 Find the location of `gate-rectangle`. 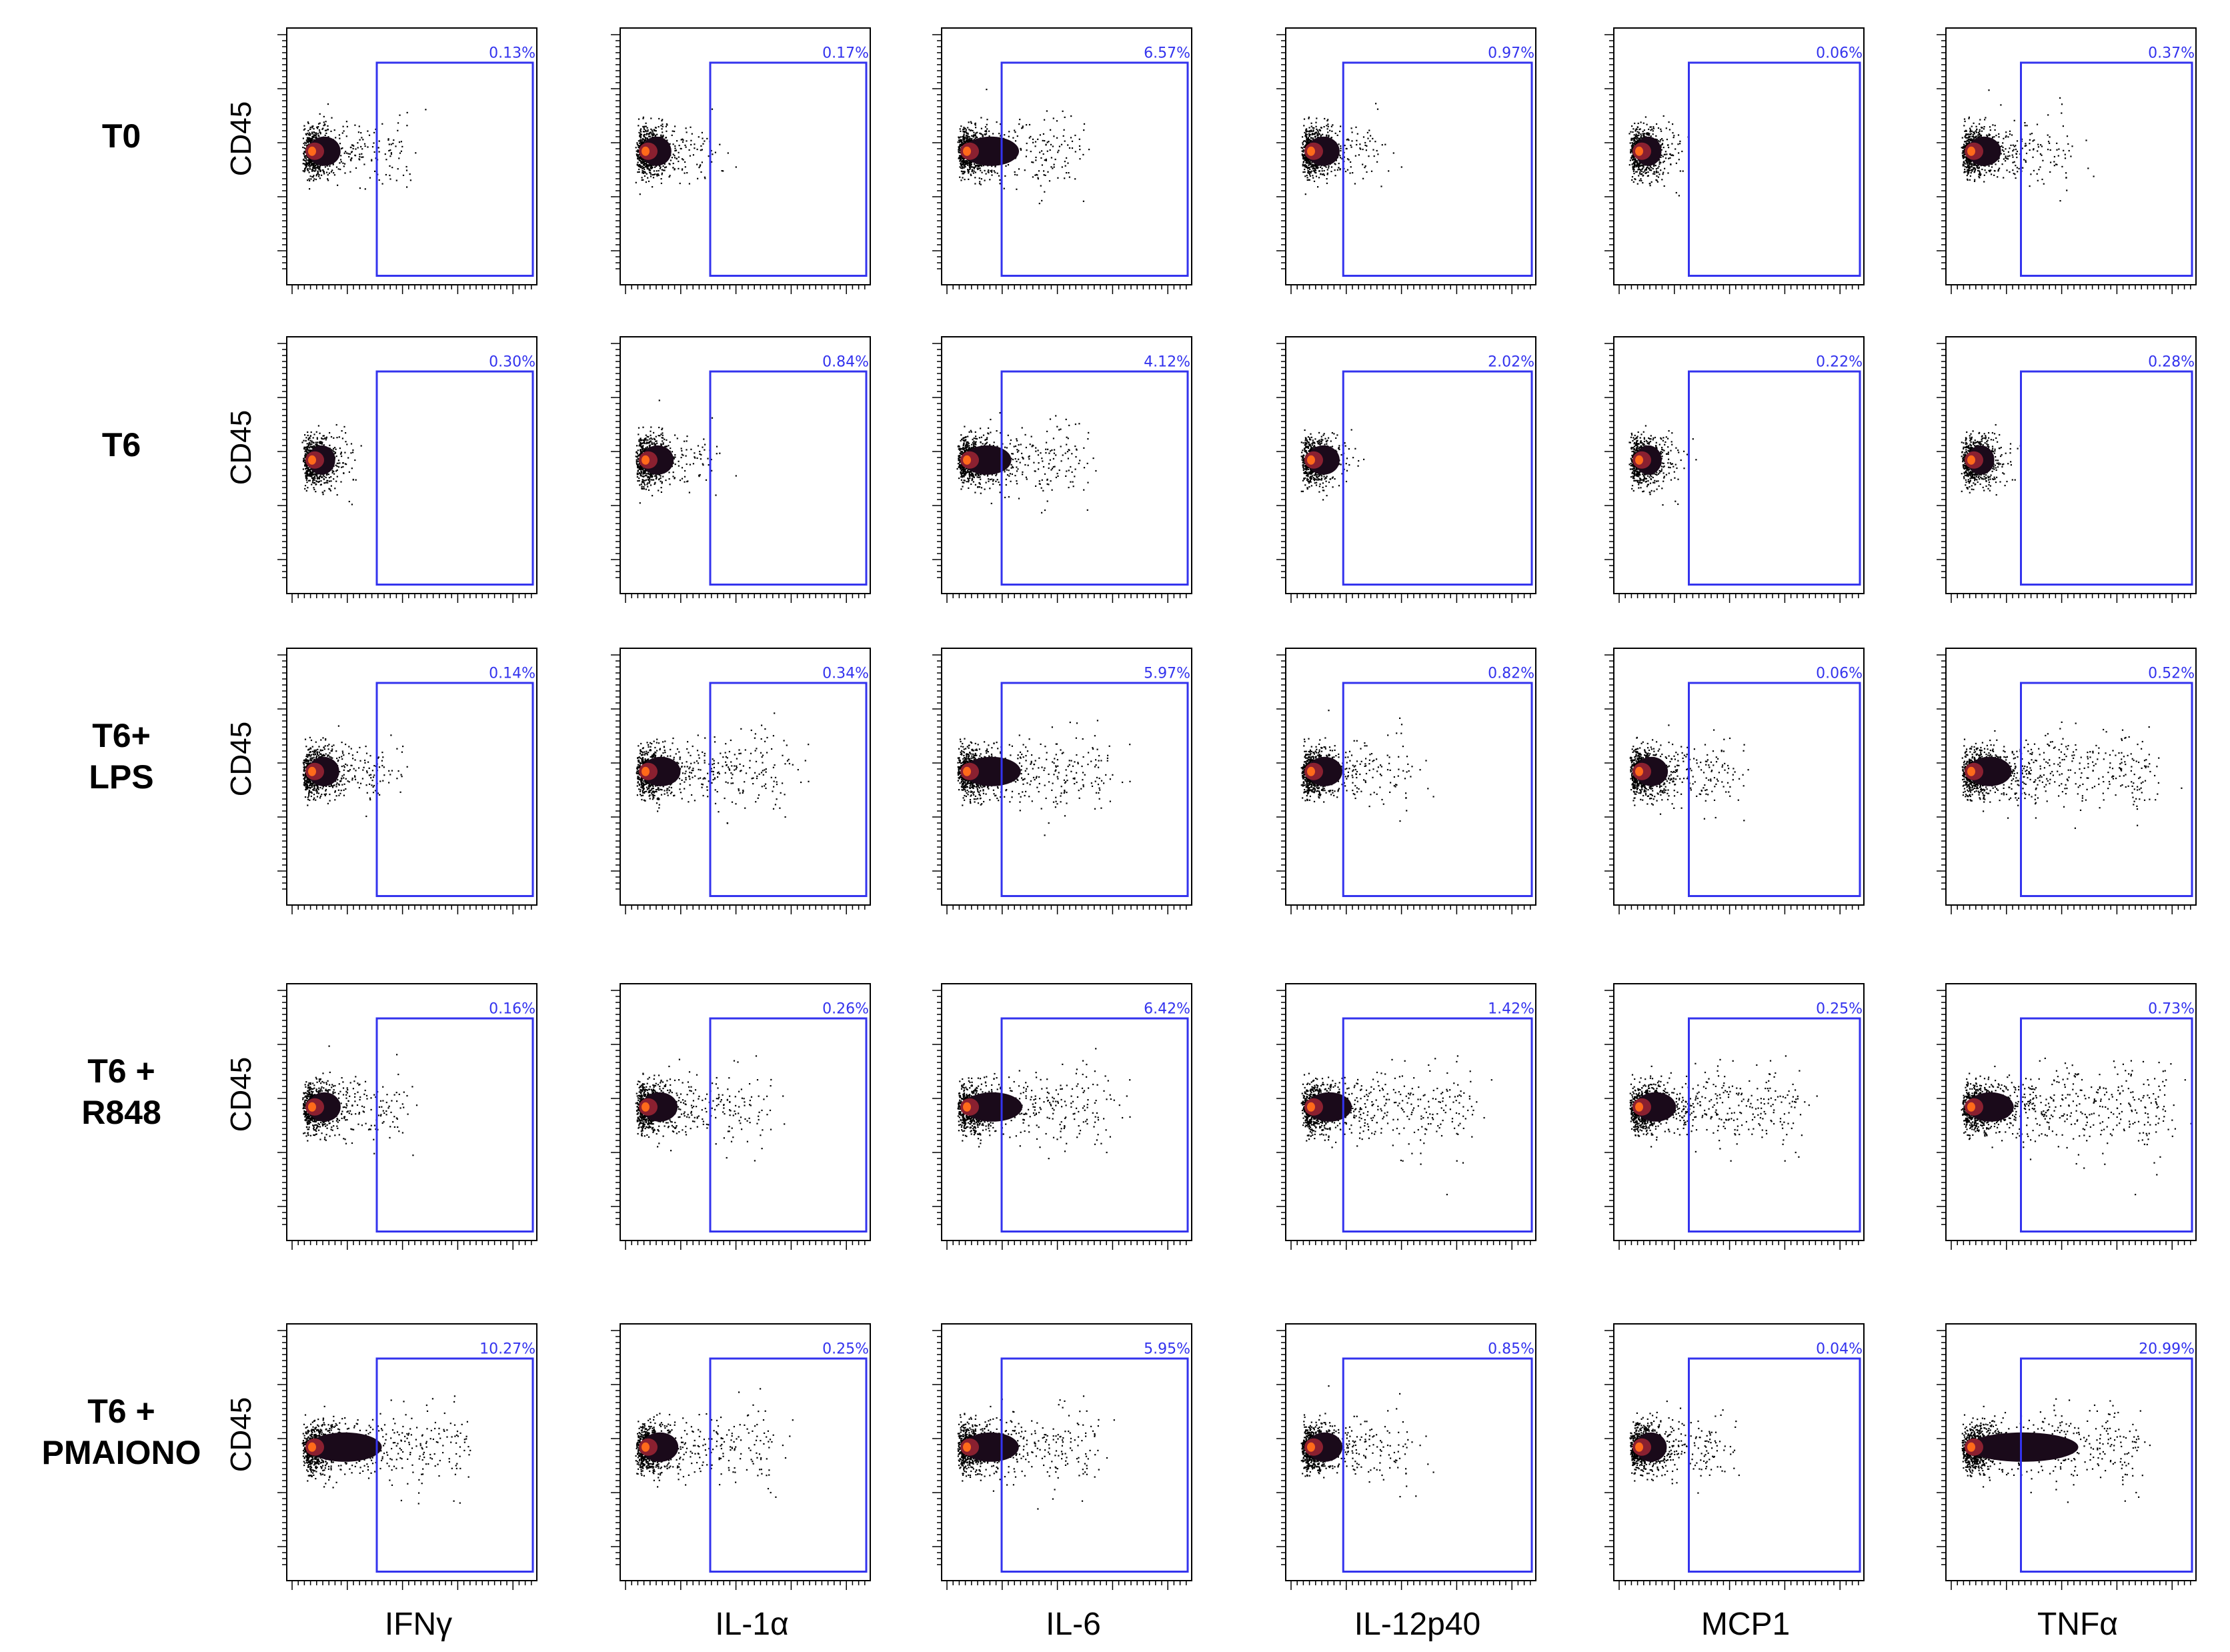

gate-rectangle is located at coordinates (1774, 169).